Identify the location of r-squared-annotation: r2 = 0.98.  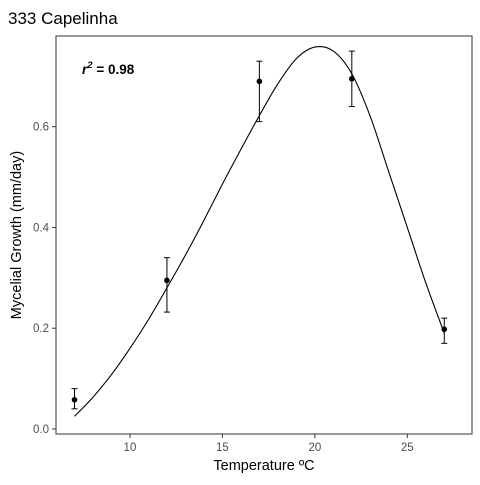
(108, 68).